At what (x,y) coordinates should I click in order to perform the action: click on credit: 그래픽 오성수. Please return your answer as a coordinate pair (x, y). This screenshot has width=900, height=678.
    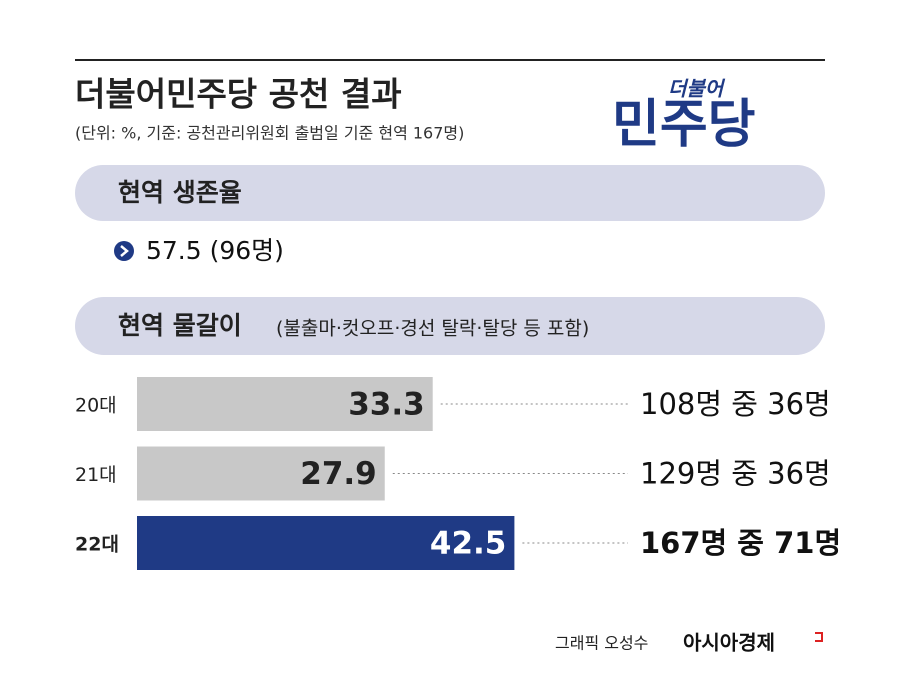
    Looking at the image, I should click on (601, 643).